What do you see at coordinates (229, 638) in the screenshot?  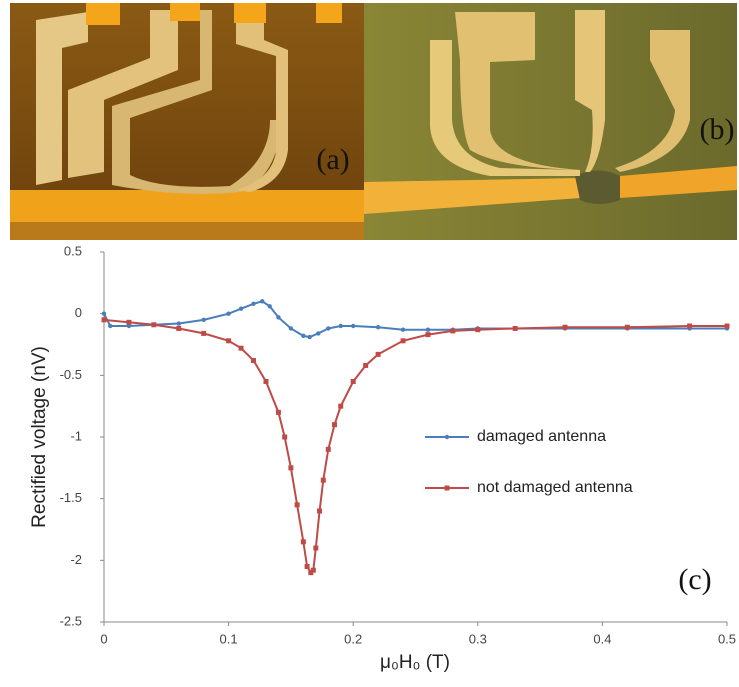 I see `x-tick-label: 0.1` at bounding box center [229, 638].